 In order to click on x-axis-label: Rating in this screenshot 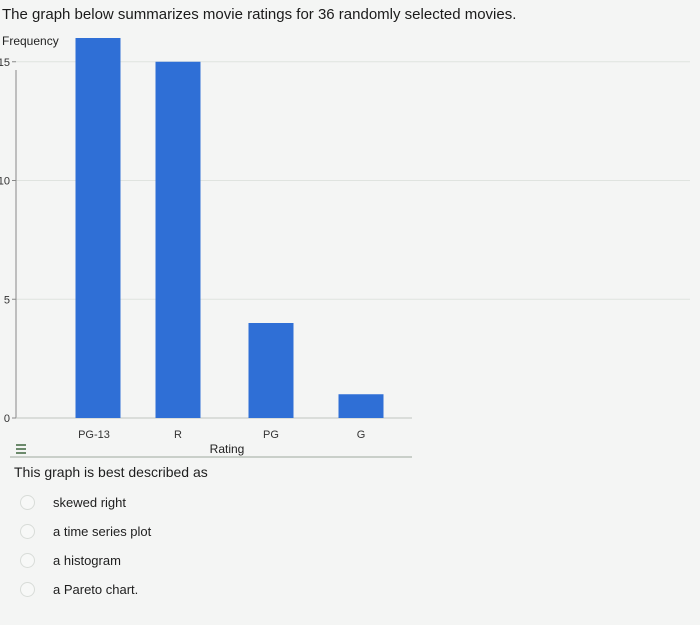, I will do `click(227, 449)`.